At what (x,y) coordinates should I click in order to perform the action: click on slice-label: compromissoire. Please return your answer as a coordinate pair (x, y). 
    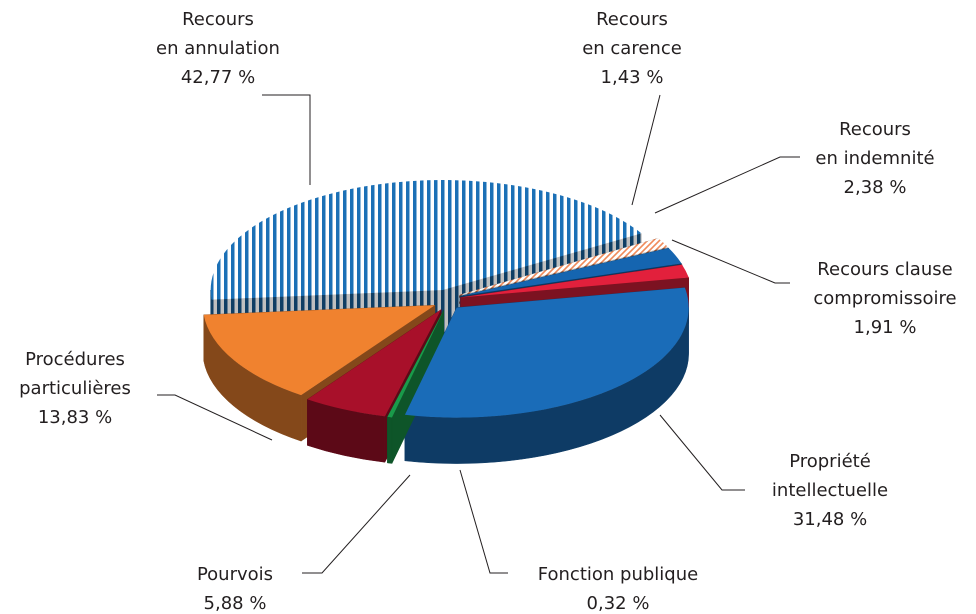
    Looking at the image, I should click on (884, 298).